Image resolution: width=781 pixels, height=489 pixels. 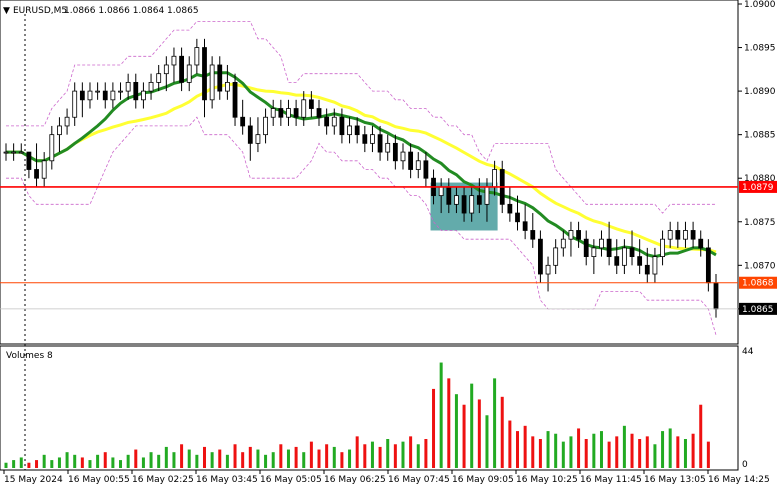 I want to click on volume-panel-title: Volumes 8, so click(x=29, y=356).